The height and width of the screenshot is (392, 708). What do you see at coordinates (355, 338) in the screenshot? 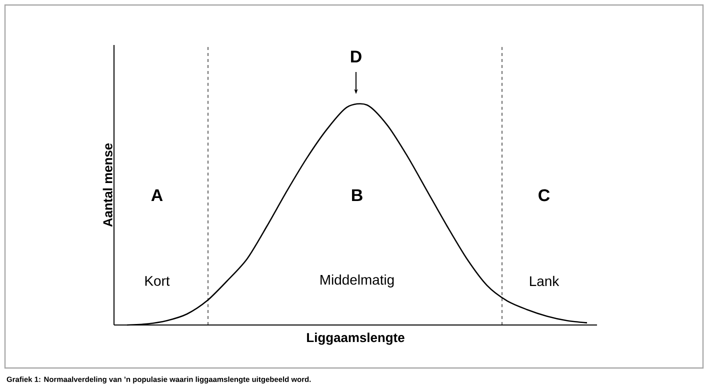
I see `x-axis-title: Liggaamslengte` at bounding box center [355, 338].